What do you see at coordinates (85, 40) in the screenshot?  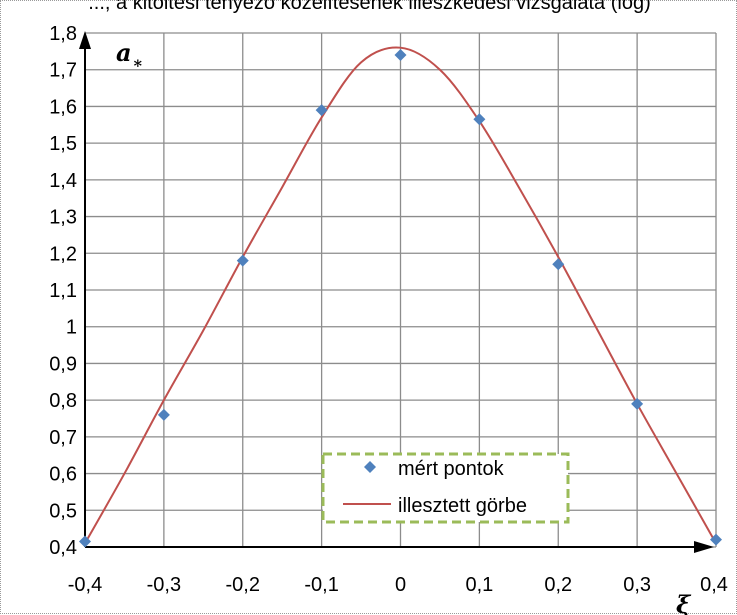 I see `y-axis-arrow-icon` at bounding box center [85, 40].